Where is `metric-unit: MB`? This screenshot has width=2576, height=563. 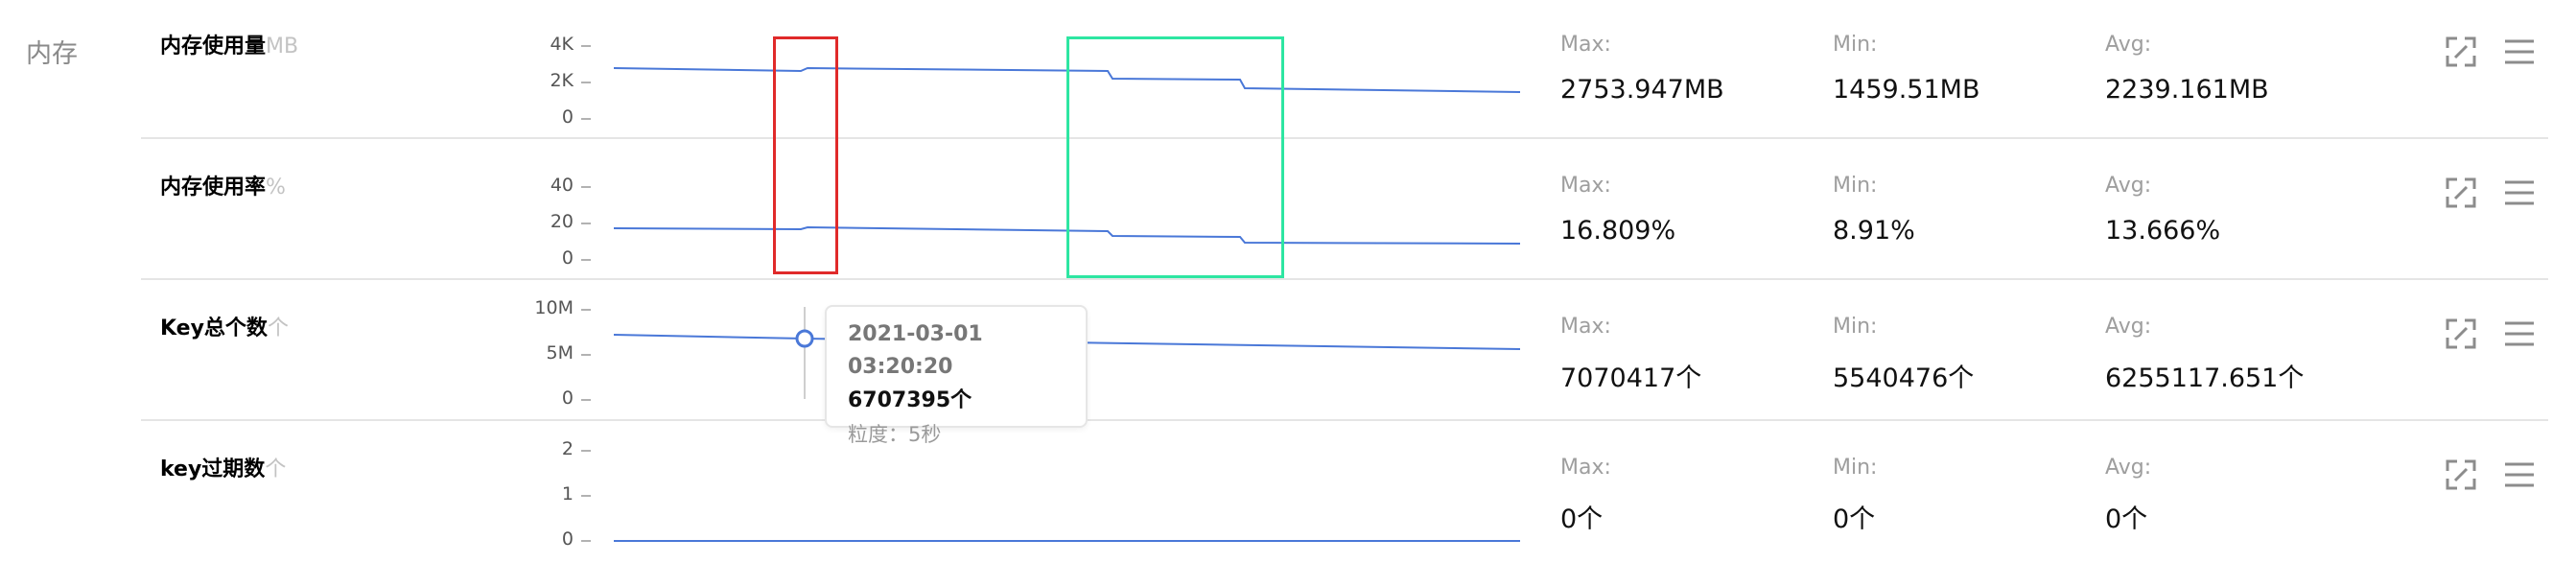 metric-unit: MB is located at coordinates (282, 47).